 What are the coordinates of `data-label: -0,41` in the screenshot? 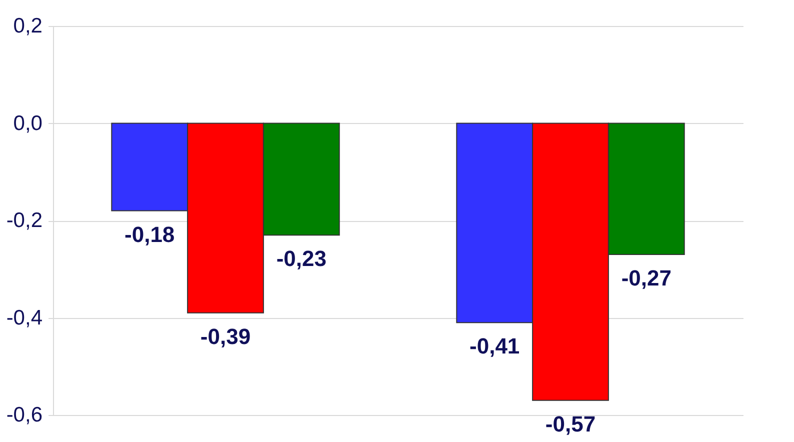 It's located at (495, 346).